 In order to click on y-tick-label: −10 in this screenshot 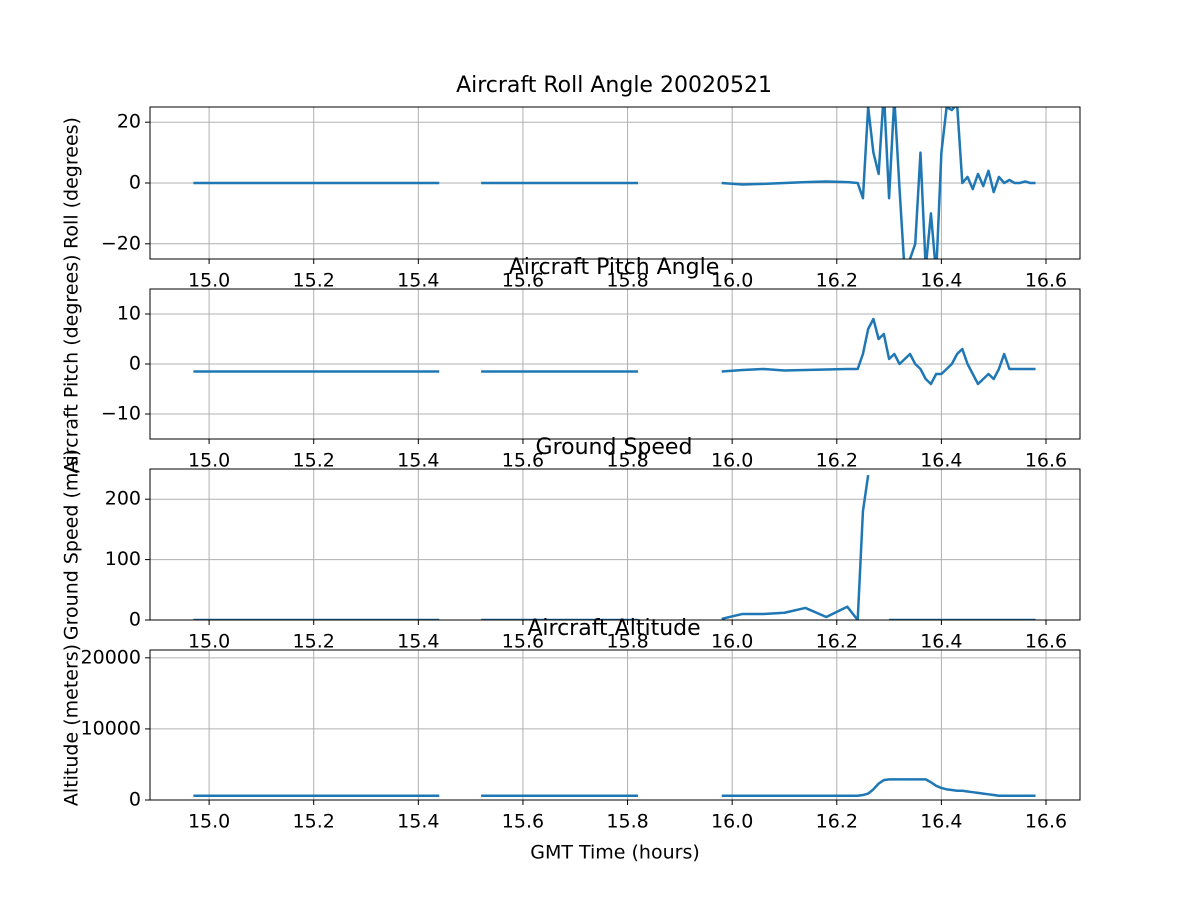, I will do `click(121, 414)`.